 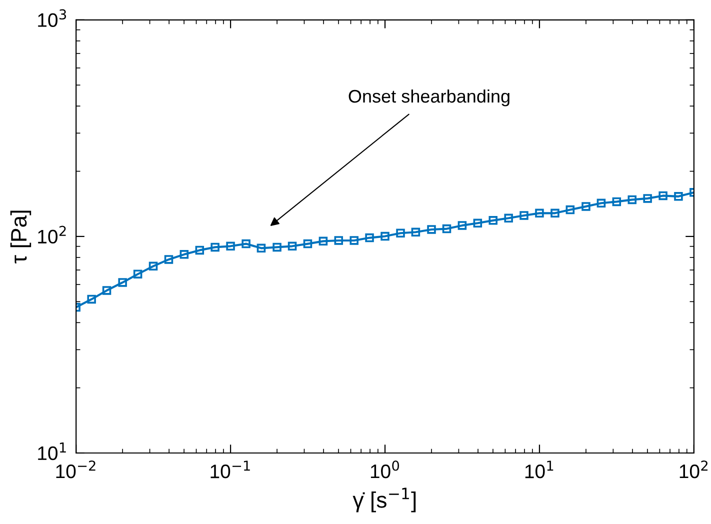 I want to click on annotation: Onset shearbanding, so click(x=429, y=97).